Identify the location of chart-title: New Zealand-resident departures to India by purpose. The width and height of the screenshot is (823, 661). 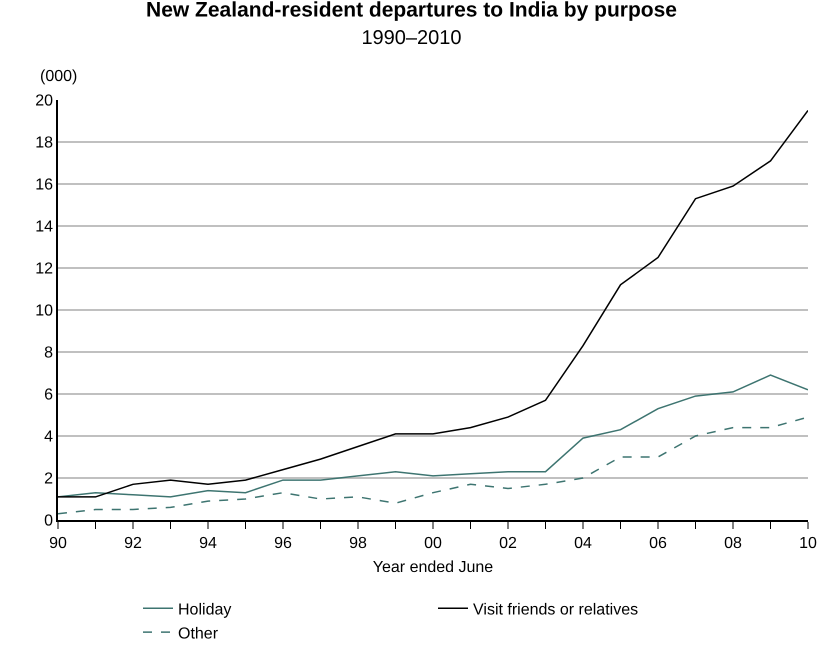
(411, 11).